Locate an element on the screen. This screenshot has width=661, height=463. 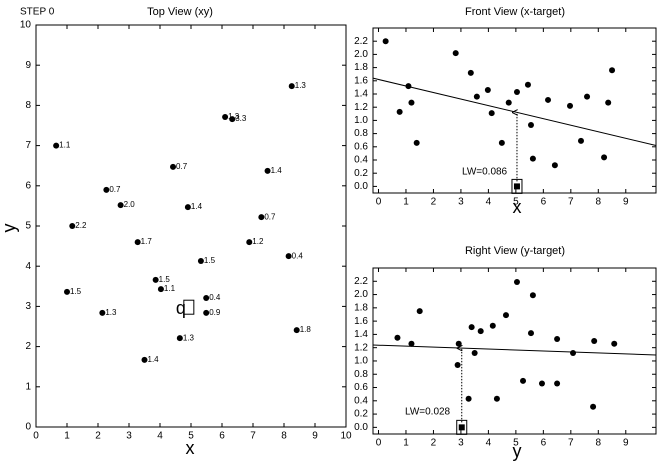
x-axis-label: x is located at coordinates (190, 448).